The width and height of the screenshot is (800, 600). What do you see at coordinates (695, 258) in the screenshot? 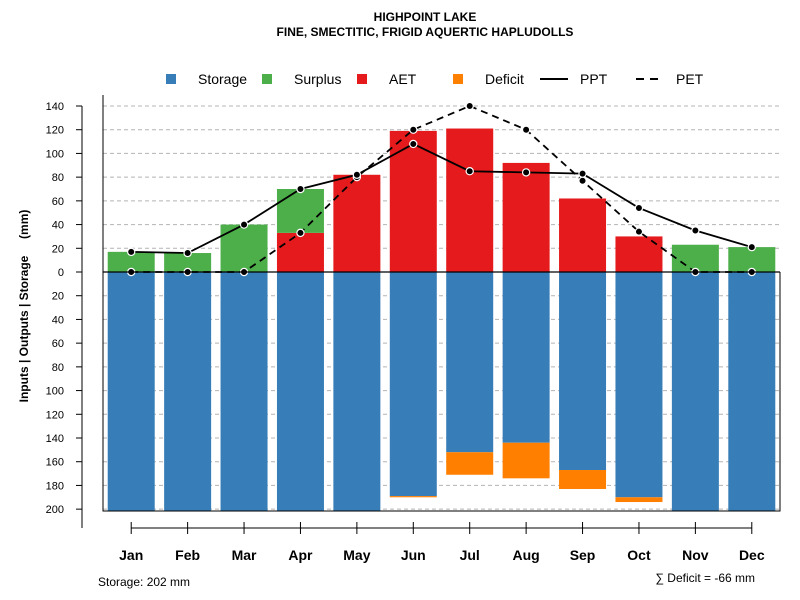
I see `surplus-bar-nov` at bounding box center [695, 258].